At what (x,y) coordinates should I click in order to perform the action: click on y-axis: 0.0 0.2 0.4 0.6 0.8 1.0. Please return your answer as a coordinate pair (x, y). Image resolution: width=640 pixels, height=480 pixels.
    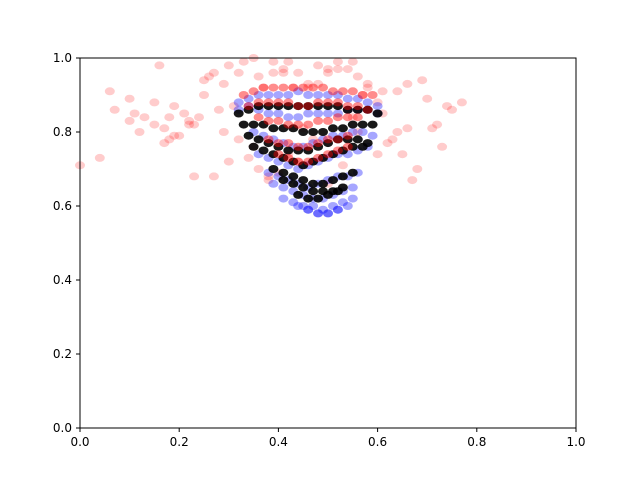
    Looking at the image, I should click on (66, 243).